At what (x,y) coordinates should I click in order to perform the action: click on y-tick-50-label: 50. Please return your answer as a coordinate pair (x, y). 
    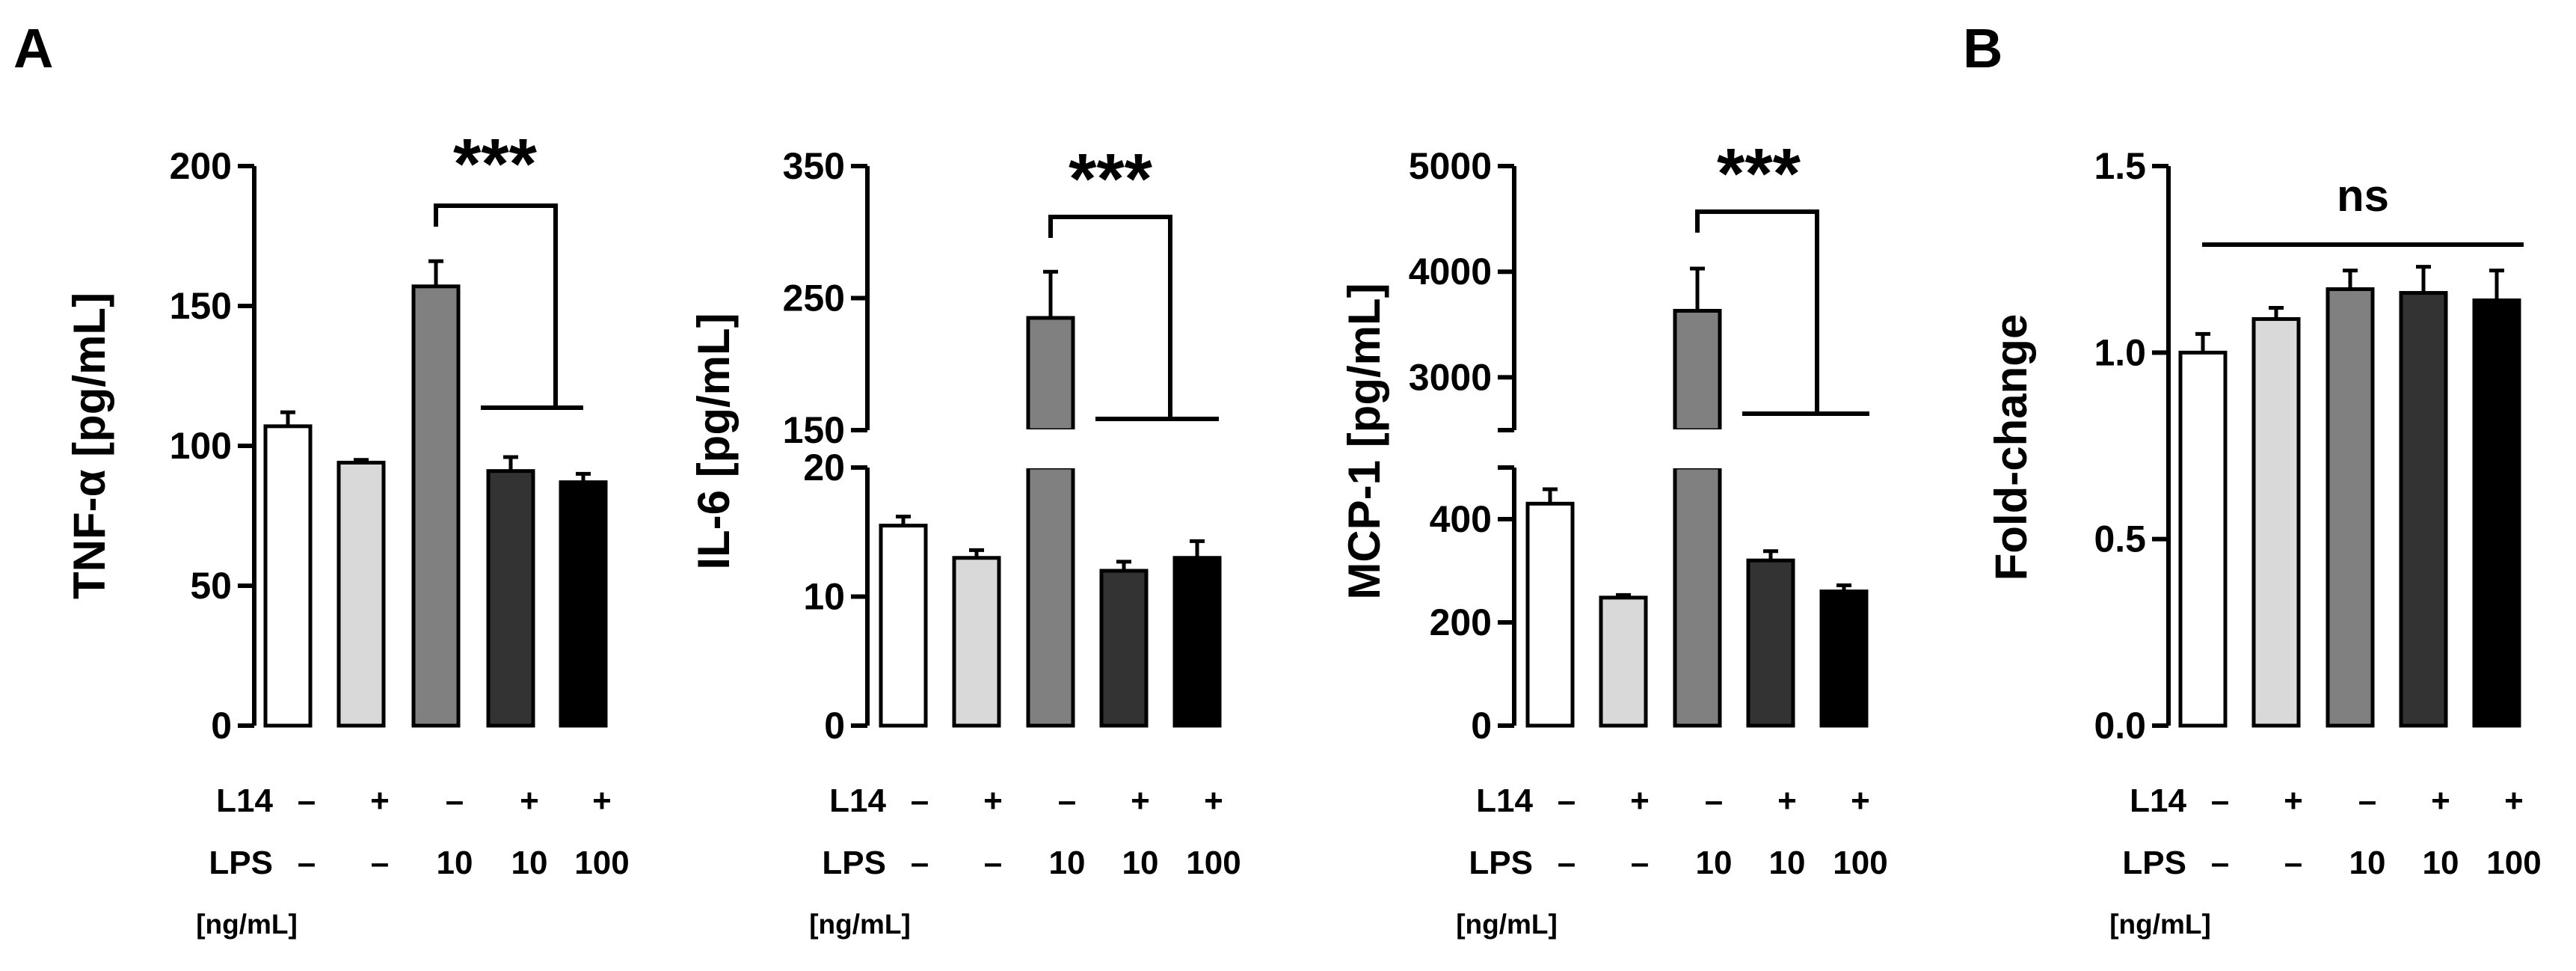
    Looking at the image, I should click on (211, 586).